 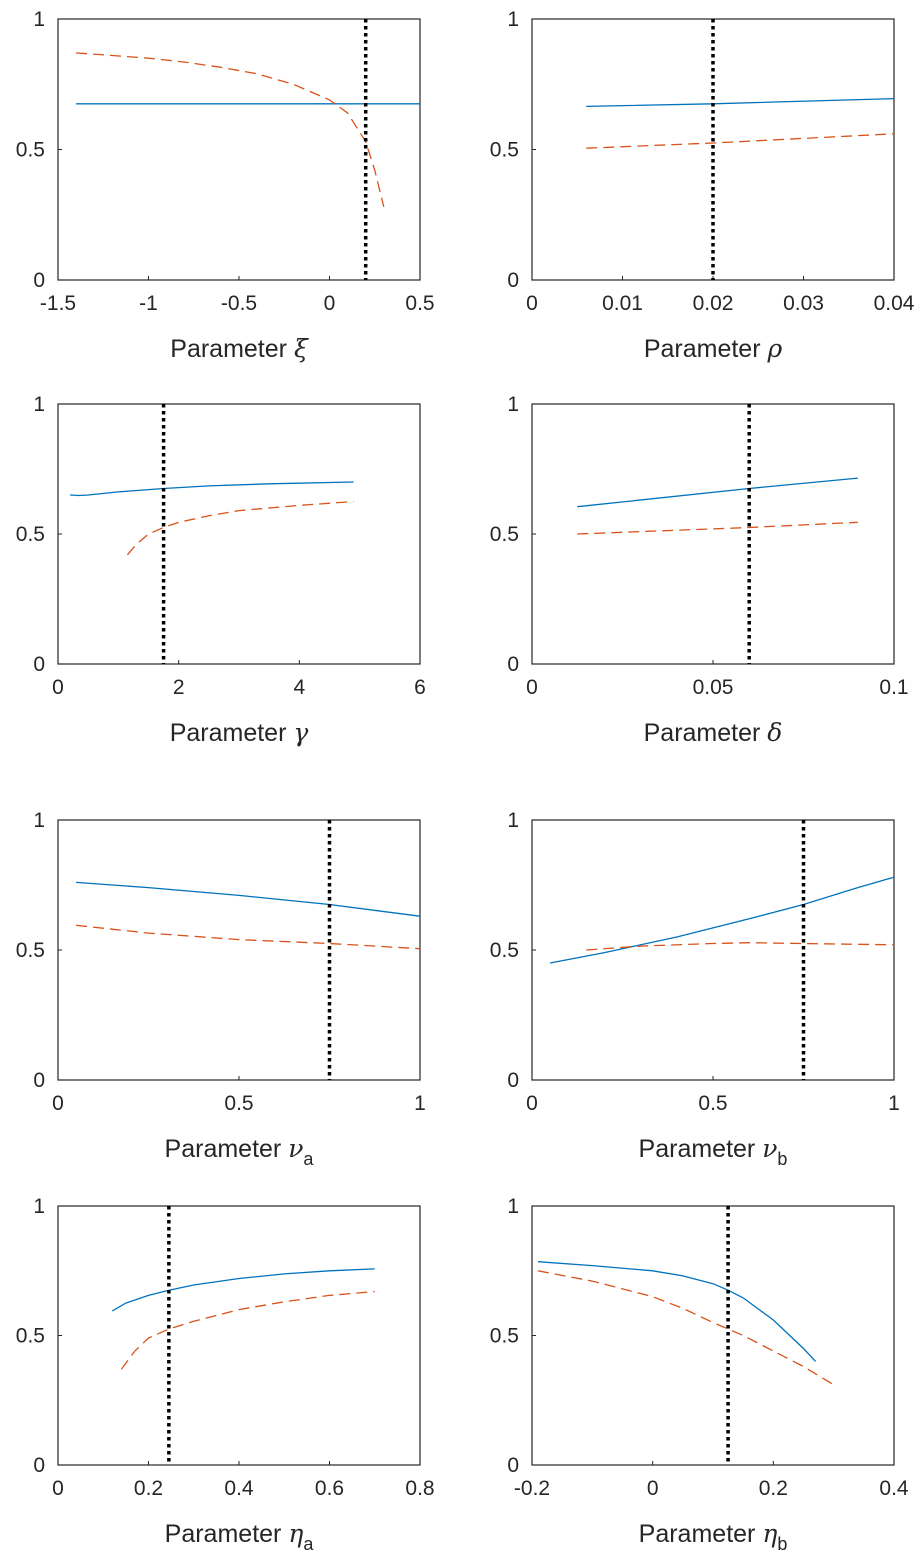 I want to click on chart-panel-5: 0 0.5 1 0 0.5 1 Parameter νa, so click(x=221, y=989).